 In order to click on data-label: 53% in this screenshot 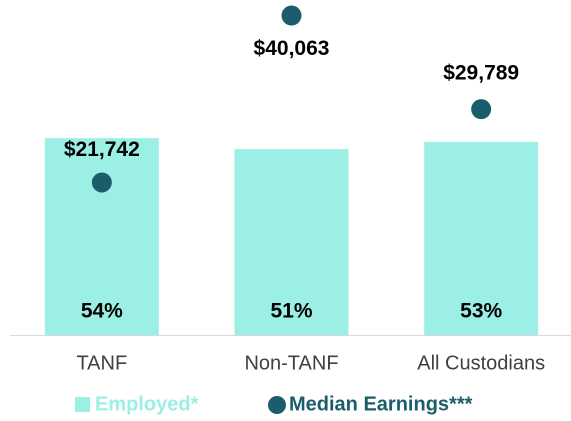, I will do `click(481, 311)`.